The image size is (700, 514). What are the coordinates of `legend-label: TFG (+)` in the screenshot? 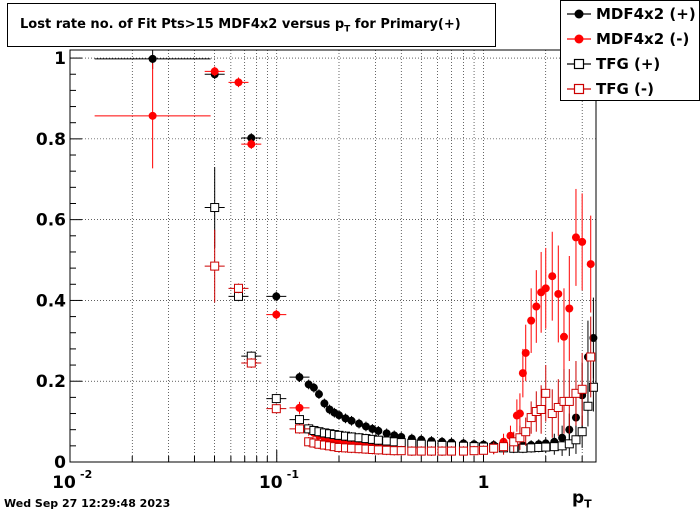 It's located at (628, 64).